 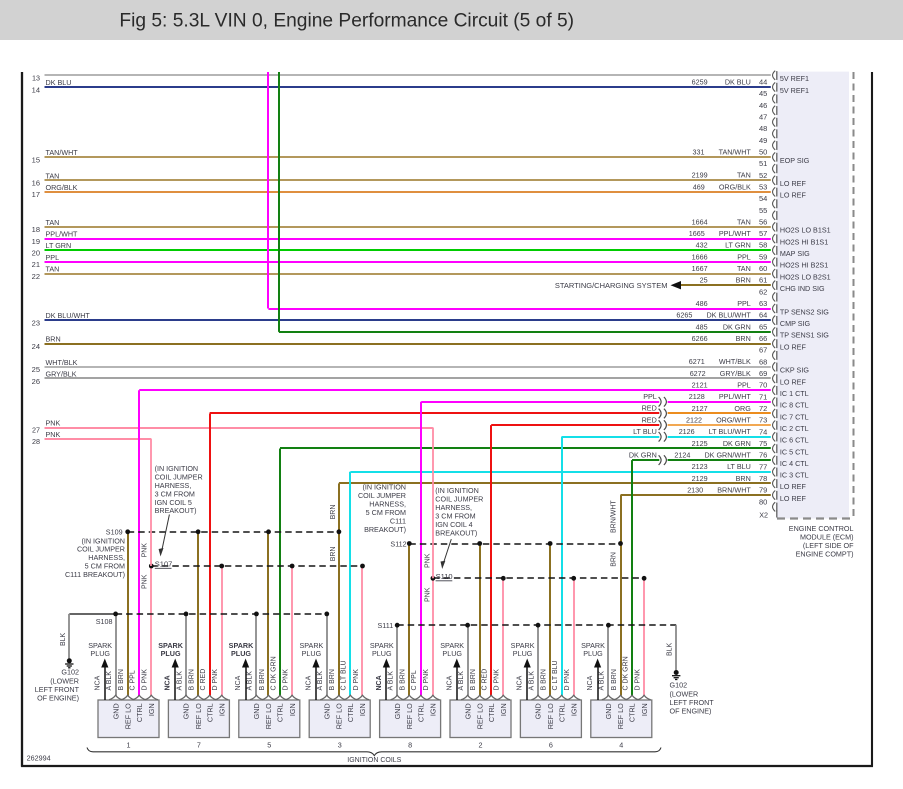 I want to click on svg-text: 21, so click(x=36, y=264).